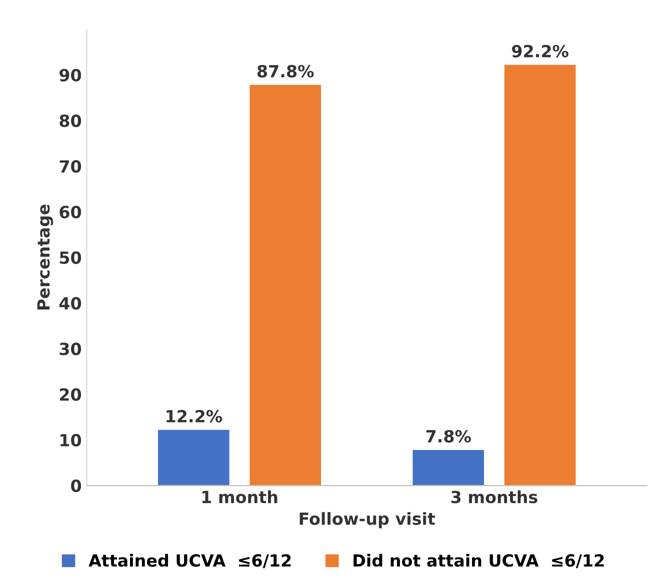 The image size is (667, 585). What do you see at coordinates (71, 394) in the screenshot?
I see `y-tick-label: 20` at bounding box center [71, 394].